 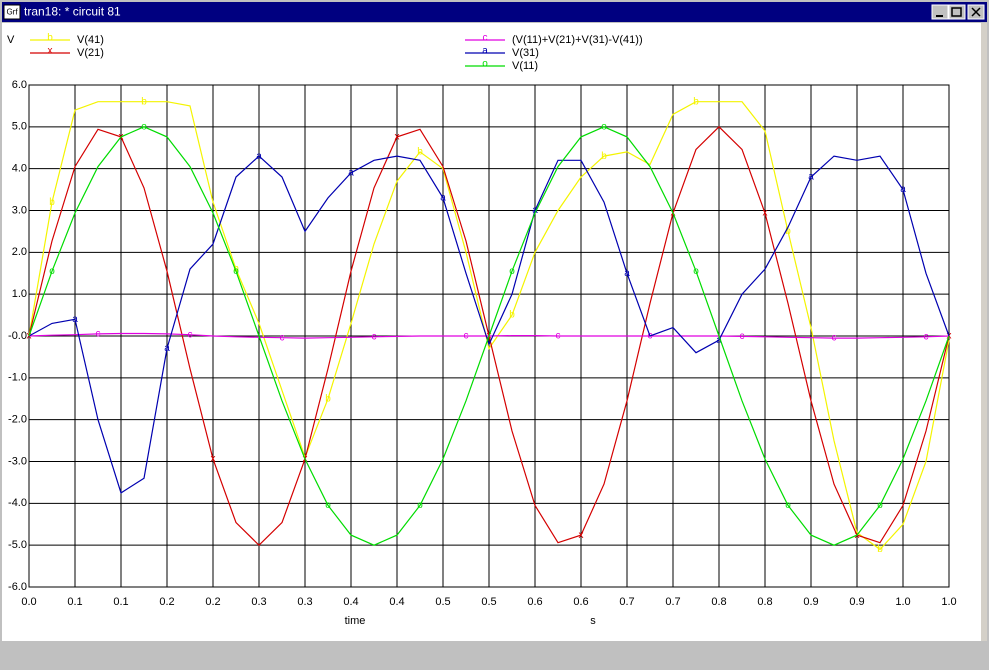 I want to click on x-axis-label: time, so click(x=355, y=621).